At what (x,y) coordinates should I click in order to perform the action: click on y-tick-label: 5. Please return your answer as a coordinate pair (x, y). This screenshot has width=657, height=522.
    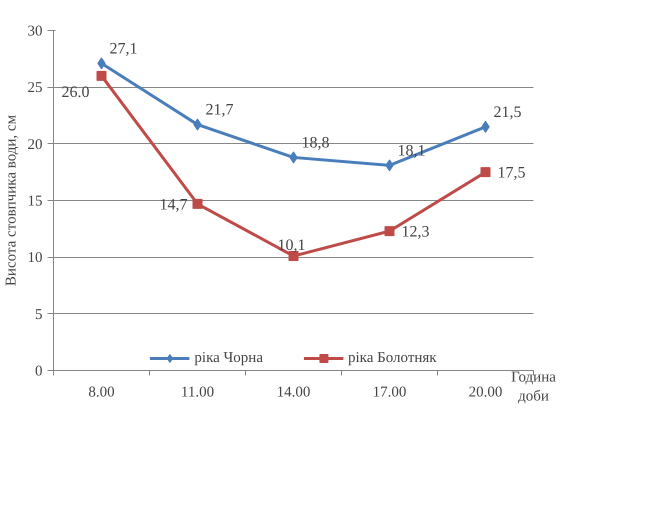
    Looking at the image, I should click on (38, 314).